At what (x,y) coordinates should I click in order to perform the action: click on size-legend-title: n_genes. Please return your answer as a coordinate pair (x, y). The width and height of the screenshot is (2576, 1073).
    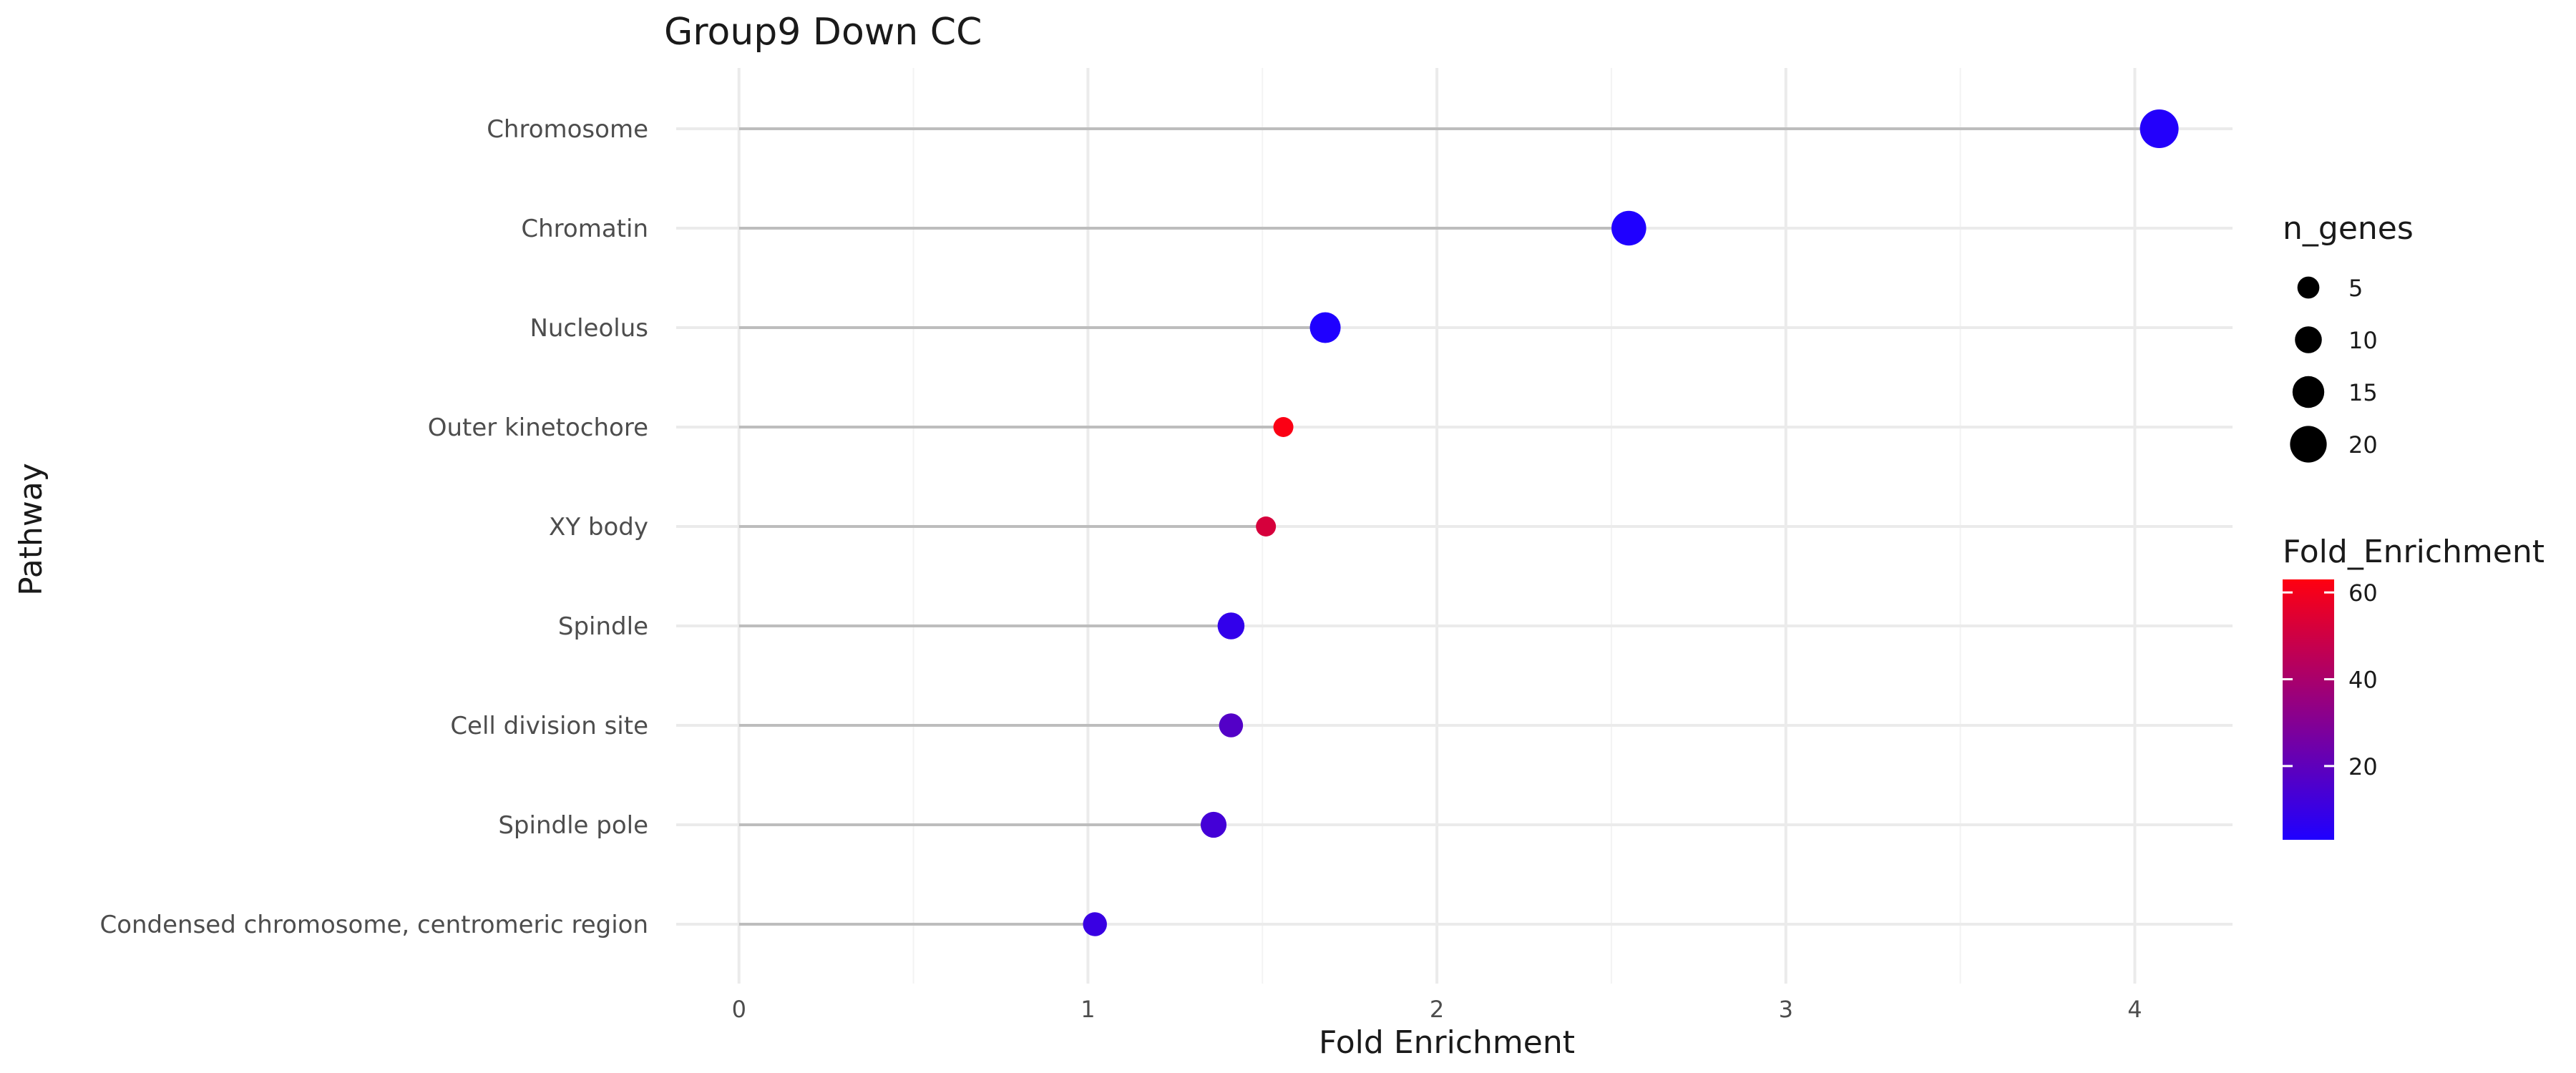
    Looking at the image, I should click on (2348, 228).